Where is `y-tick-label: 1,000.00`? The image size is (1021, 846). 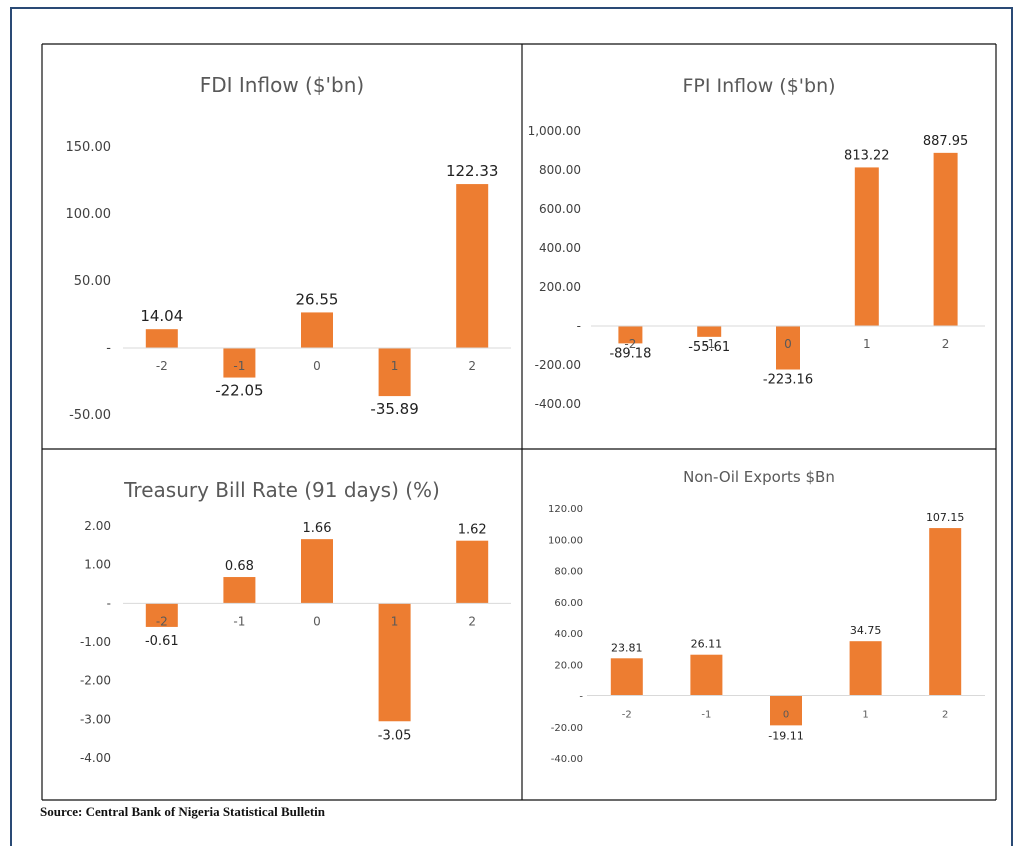 y-tick-label: 1,000.00 is located at coordinates (554, 131).